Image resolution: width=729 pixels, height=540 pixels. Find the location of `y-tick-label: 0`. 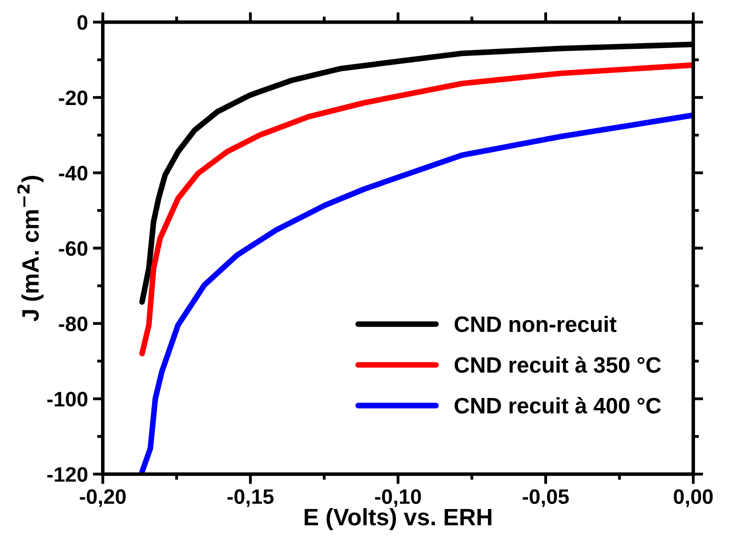

y-tick-label: 0 is located at coordinates (82, 22).